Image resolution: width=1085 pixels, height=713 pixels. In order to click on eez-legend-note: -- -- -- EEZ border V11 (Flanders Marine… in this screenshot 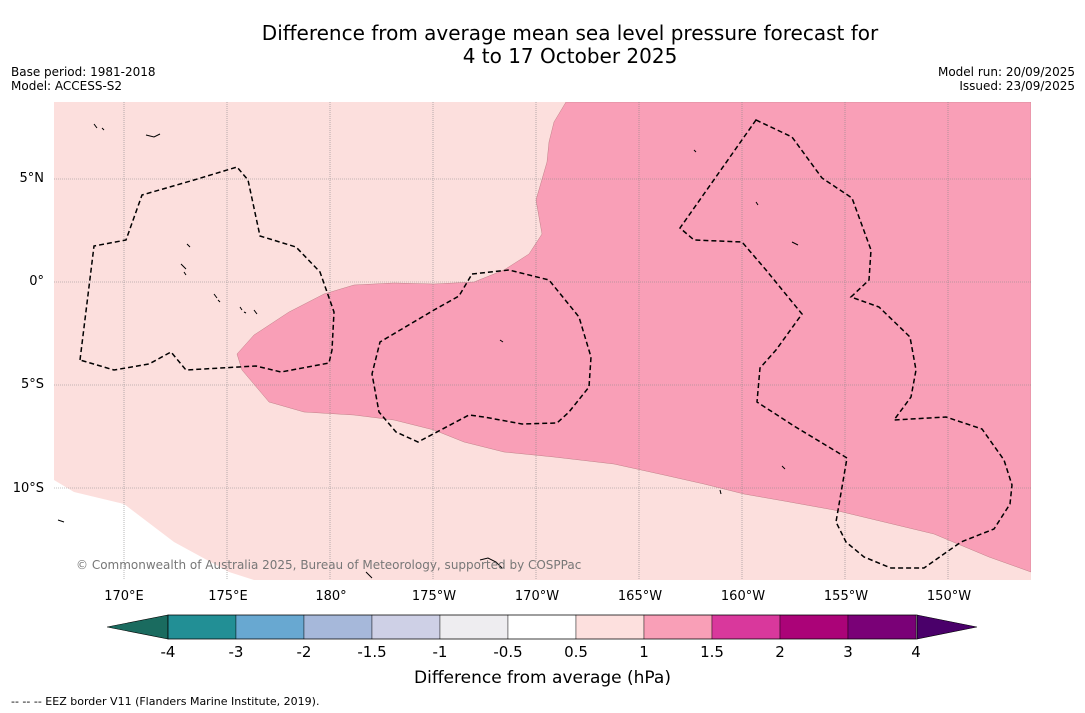, I will do `click(165, 701)`.